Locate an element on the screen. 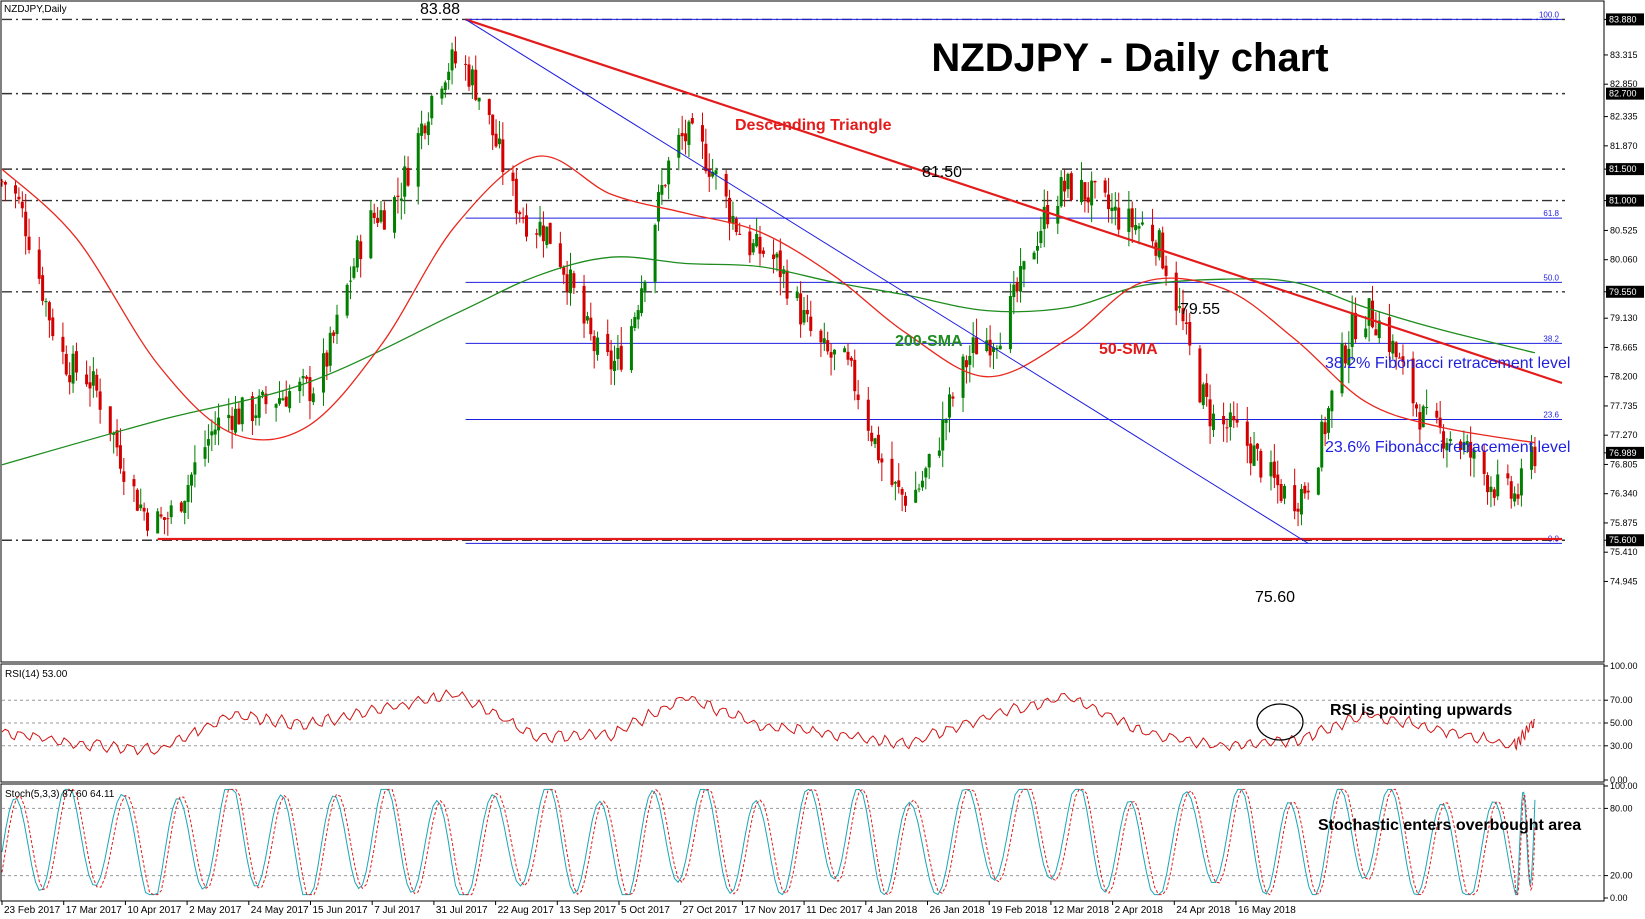 The image size is (1645, 919). date-tick-label-9: 13 Sep 2017 is located at coordinates (587, 910).